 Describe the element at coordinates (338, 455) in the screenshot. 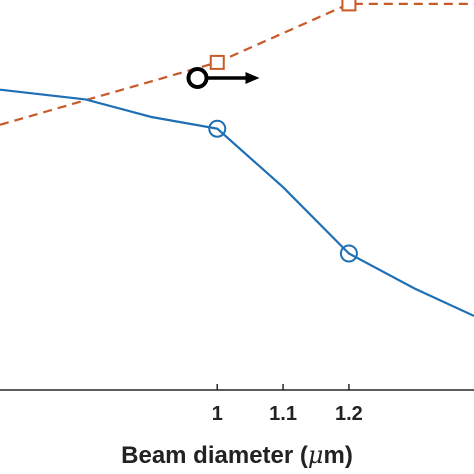

I see `x-axis-title-suffix: m)` at that location.